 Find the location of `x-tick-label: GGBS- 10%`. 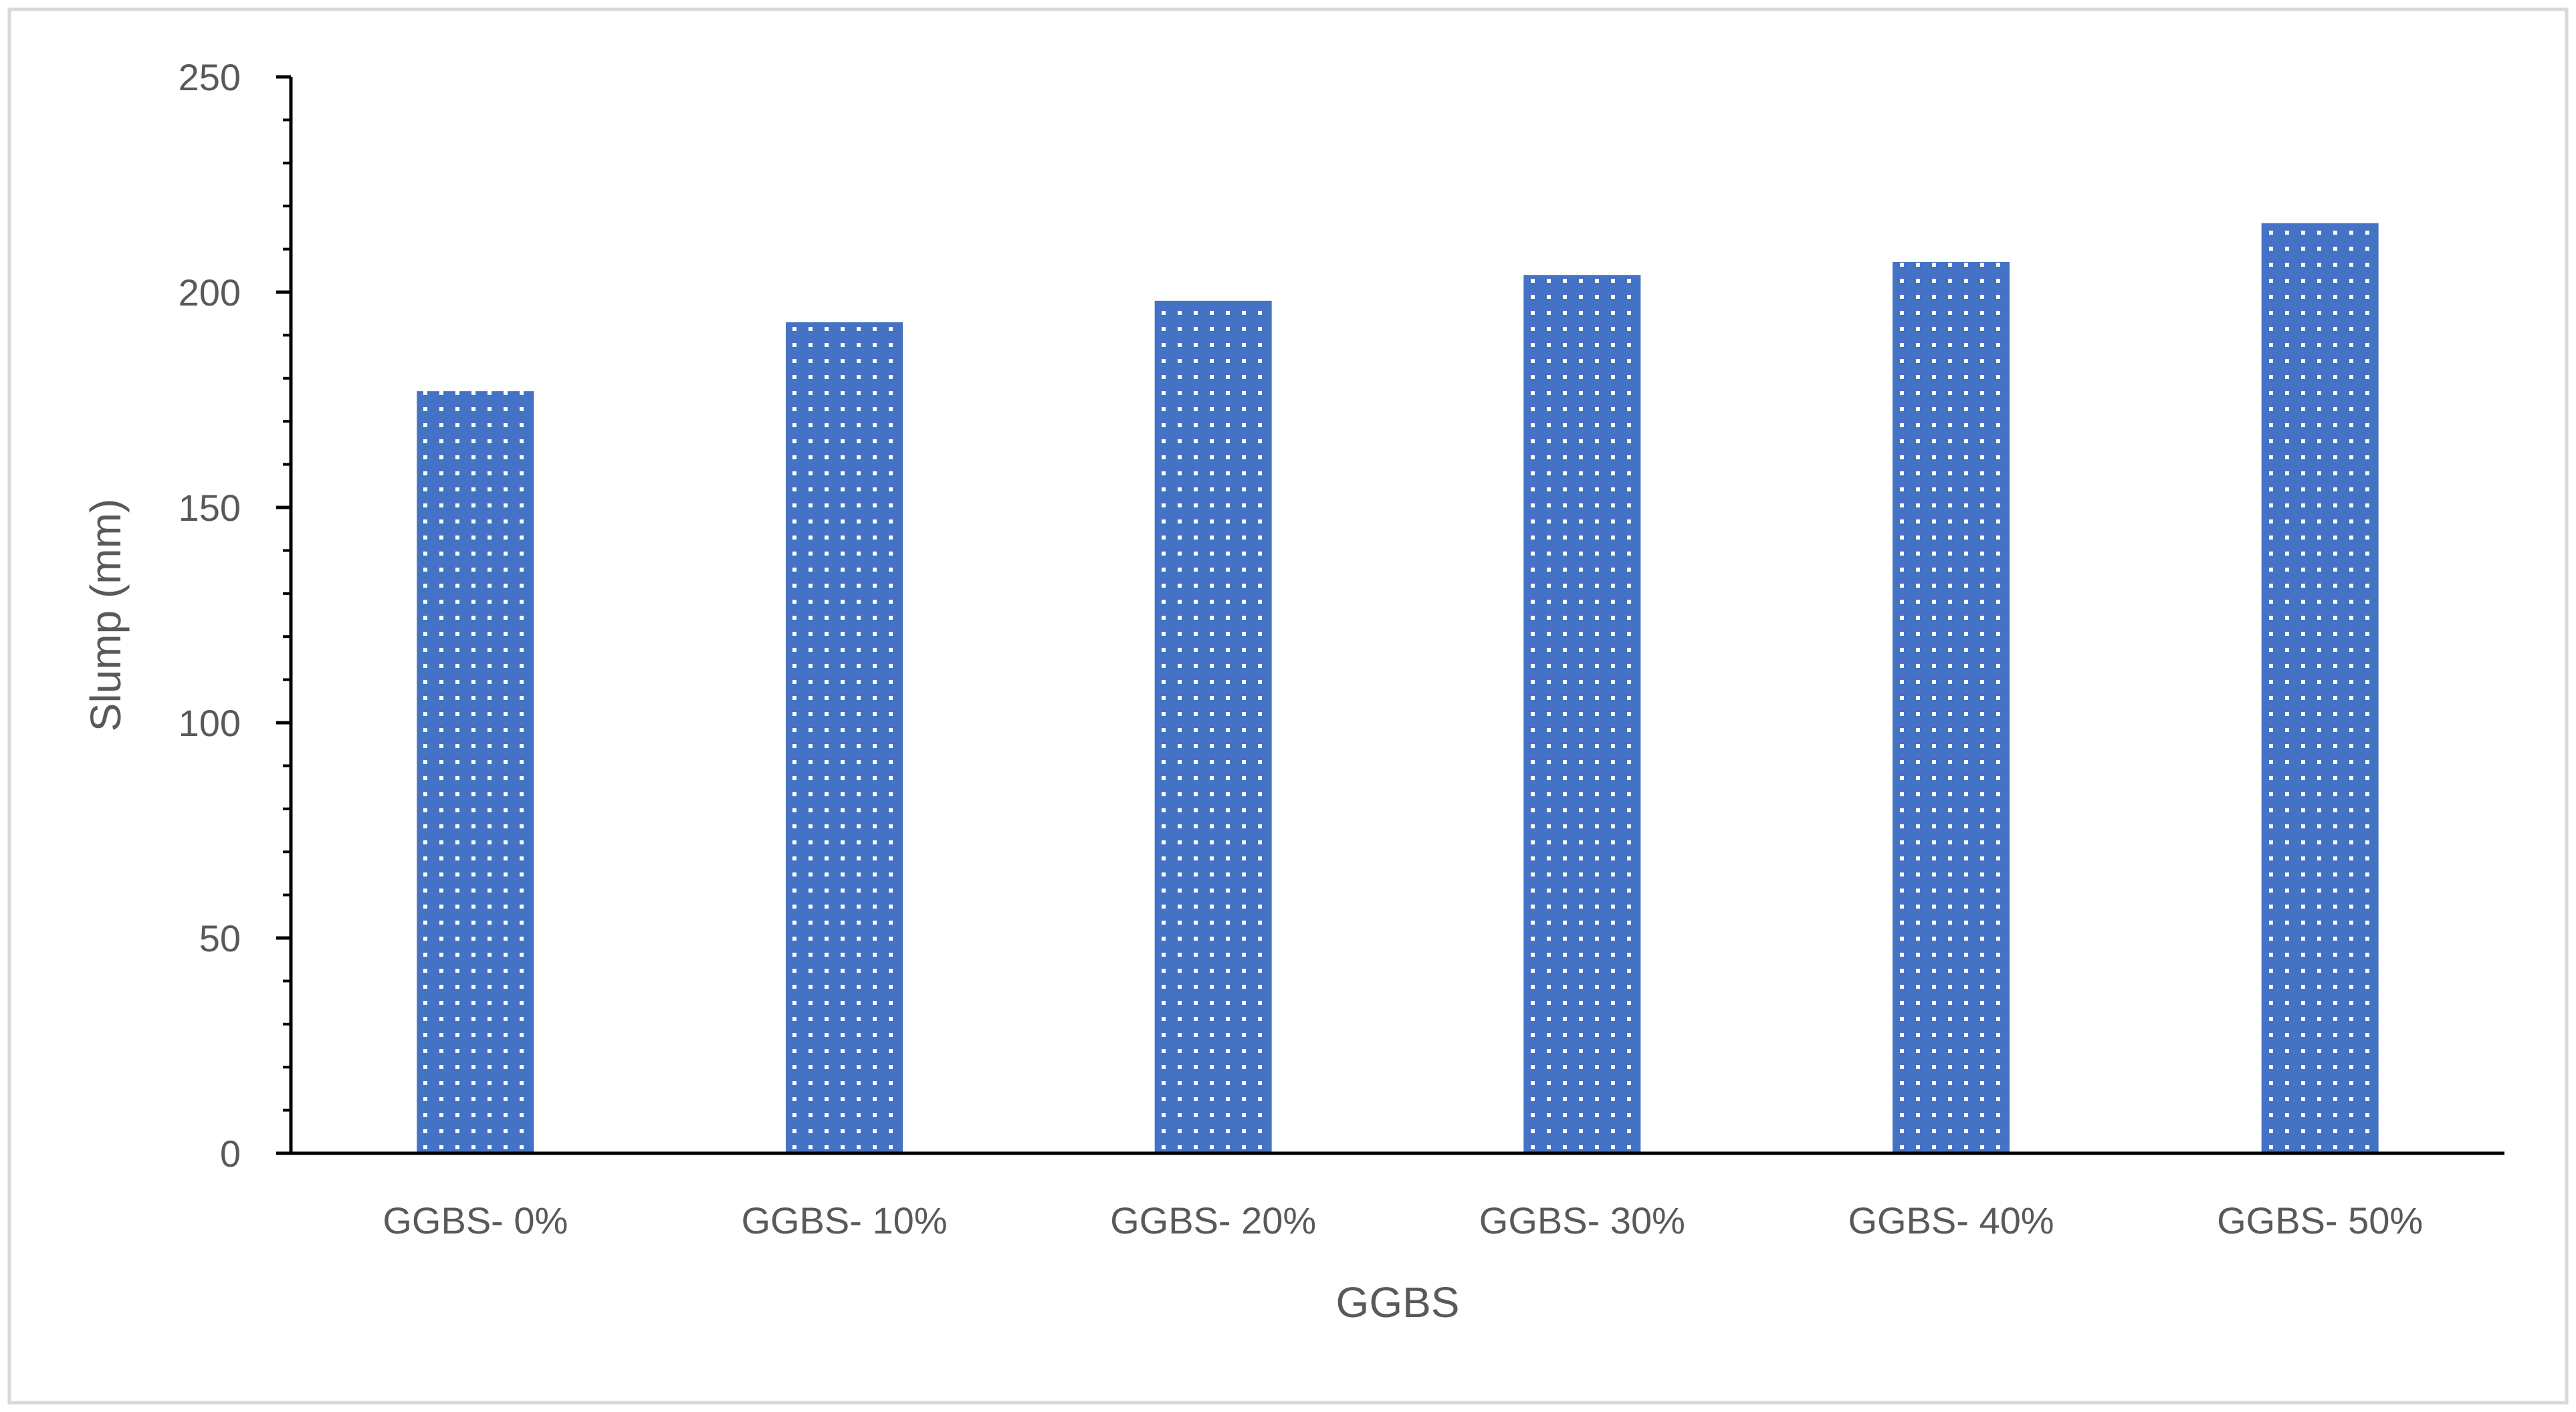

x-tick-label: GGBS- 10% is located at coordinates (844, 1220).